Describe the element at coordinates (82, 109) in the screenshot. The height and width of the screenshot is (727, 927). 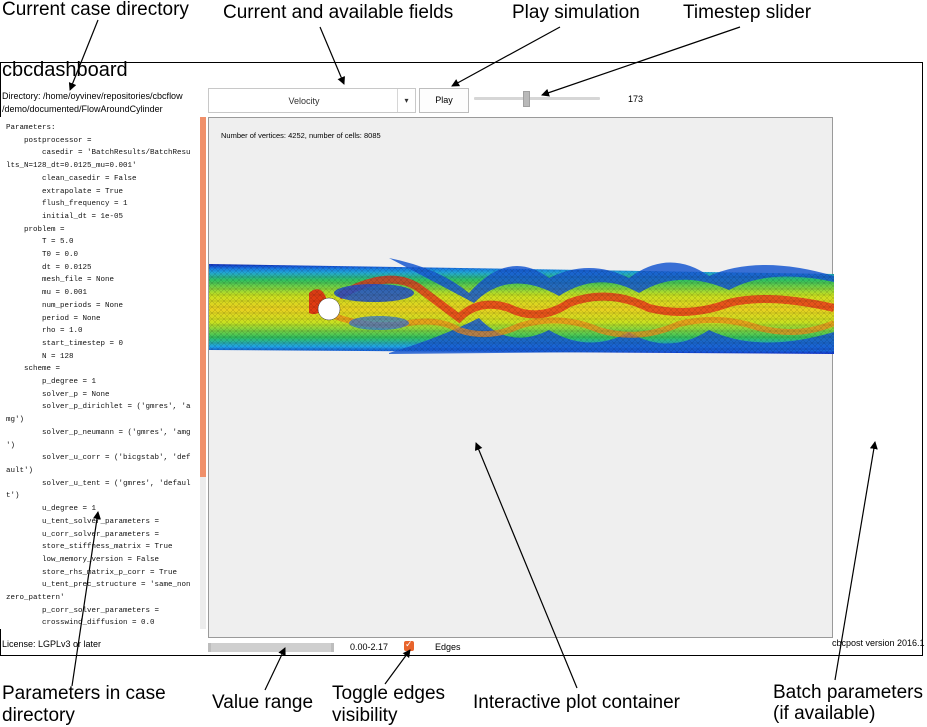
I see `directory-line-2: /demo/documented/FlowAroundCylinder` at that location.